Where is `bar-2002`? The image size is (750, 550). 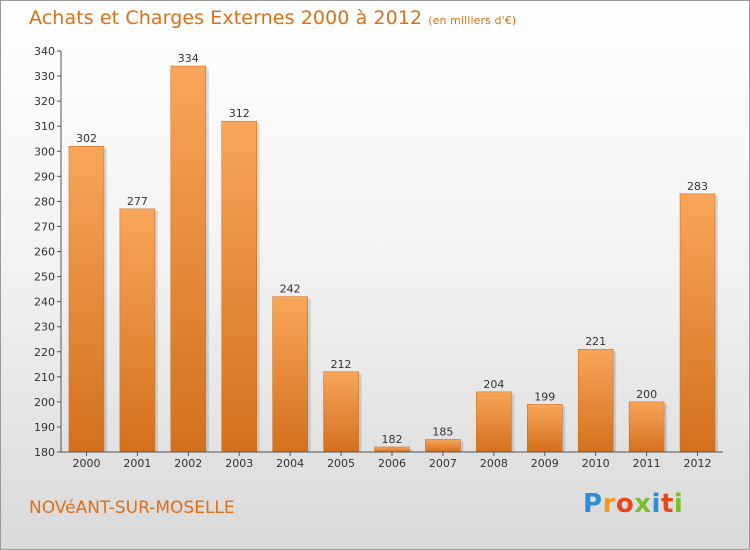
bar-2002 is located at coordinates (188, 259).